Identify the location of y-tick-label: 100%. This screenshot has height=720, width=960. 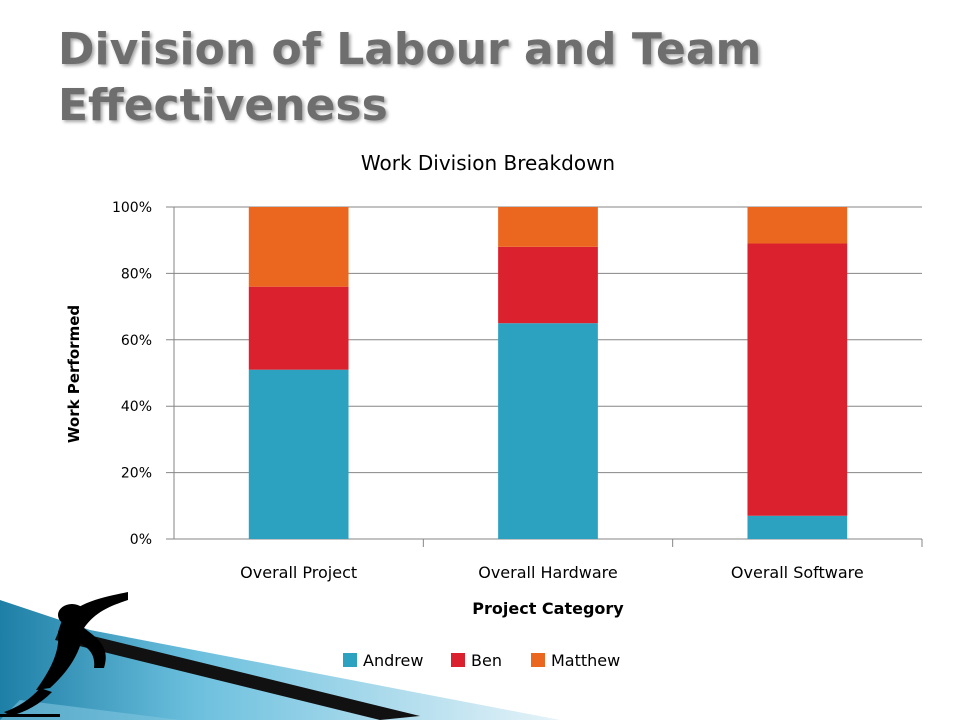
(132, 208).